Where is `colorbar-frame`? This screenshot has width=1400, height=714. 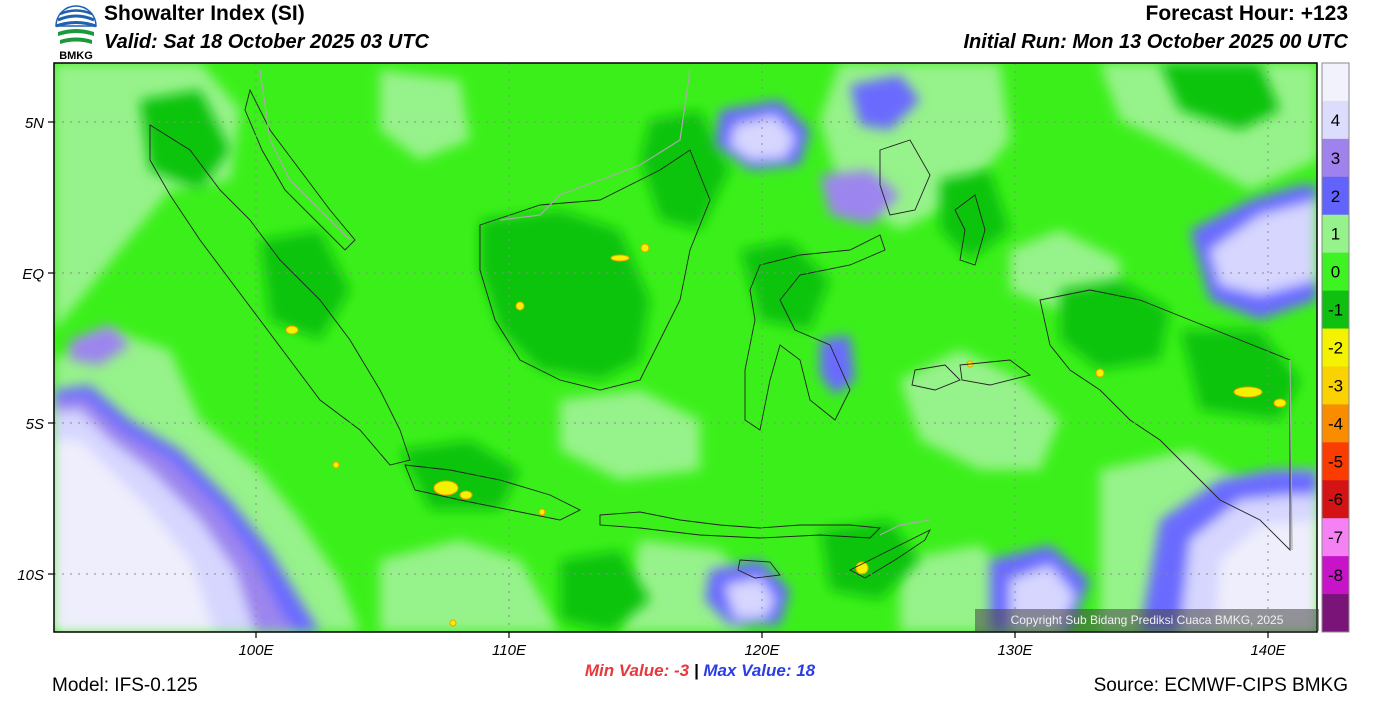 colorbar-frame is located at coordinates (1335, 347).